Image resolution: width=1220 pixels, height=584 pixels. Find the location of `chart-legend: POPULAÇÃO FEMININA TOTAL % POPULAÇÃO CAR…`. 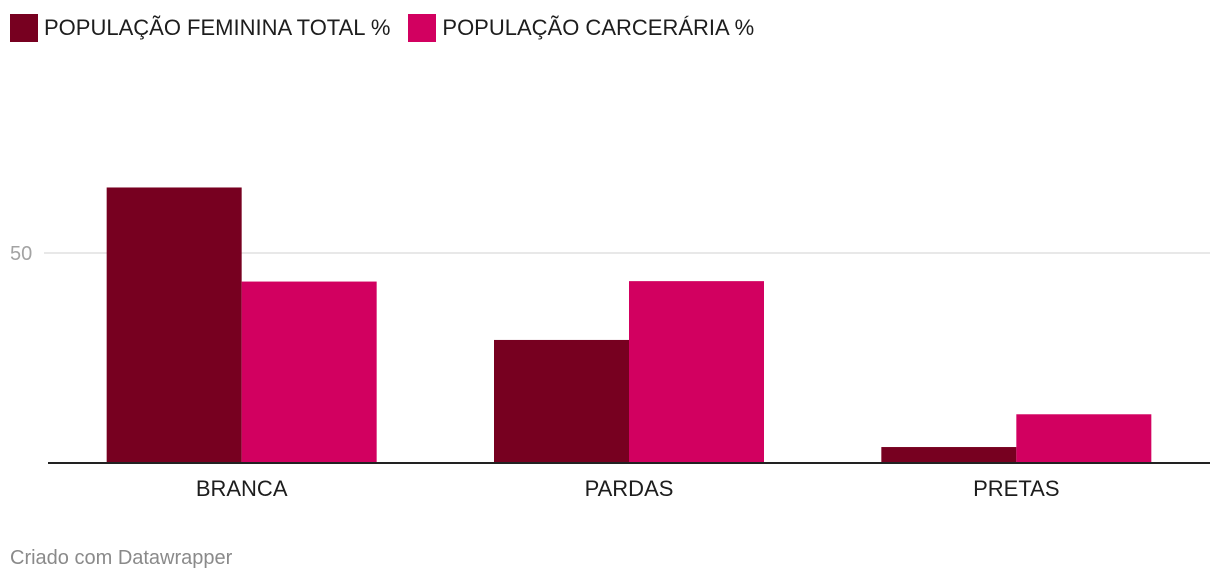

chart-legend: POPULAÇÃO FEMININA TOTAL % POPULAÇÃO CAR… is located at coordinates (391, 28).